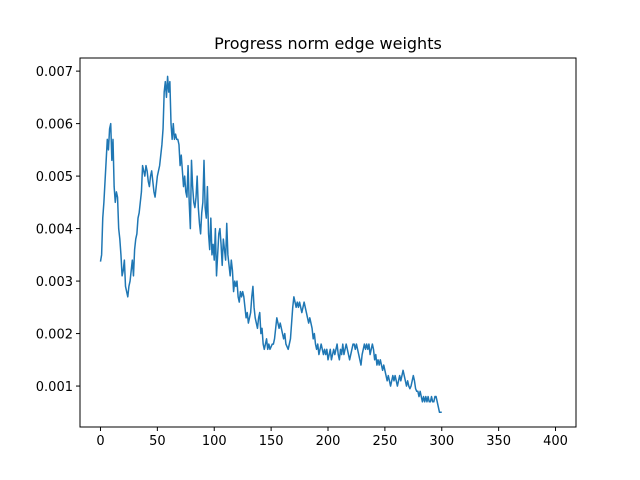 Image resolution: width=640 pixels, height=480 pixels. I want to click on x-tick-label: 50, so click(157, 441).